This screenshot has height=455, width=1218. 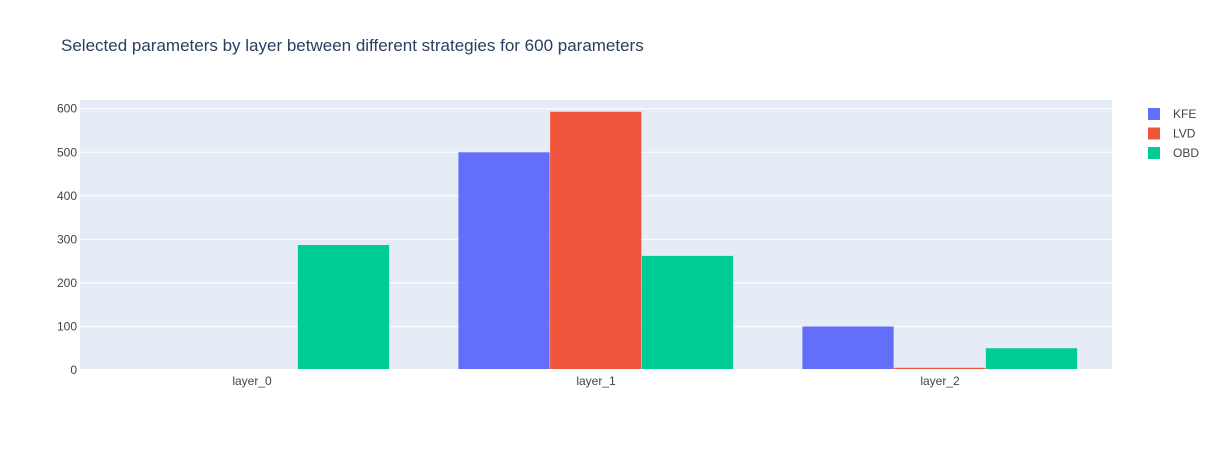 I want to click on legend-item-lvd: LVD, so click(x=1172, y=134).